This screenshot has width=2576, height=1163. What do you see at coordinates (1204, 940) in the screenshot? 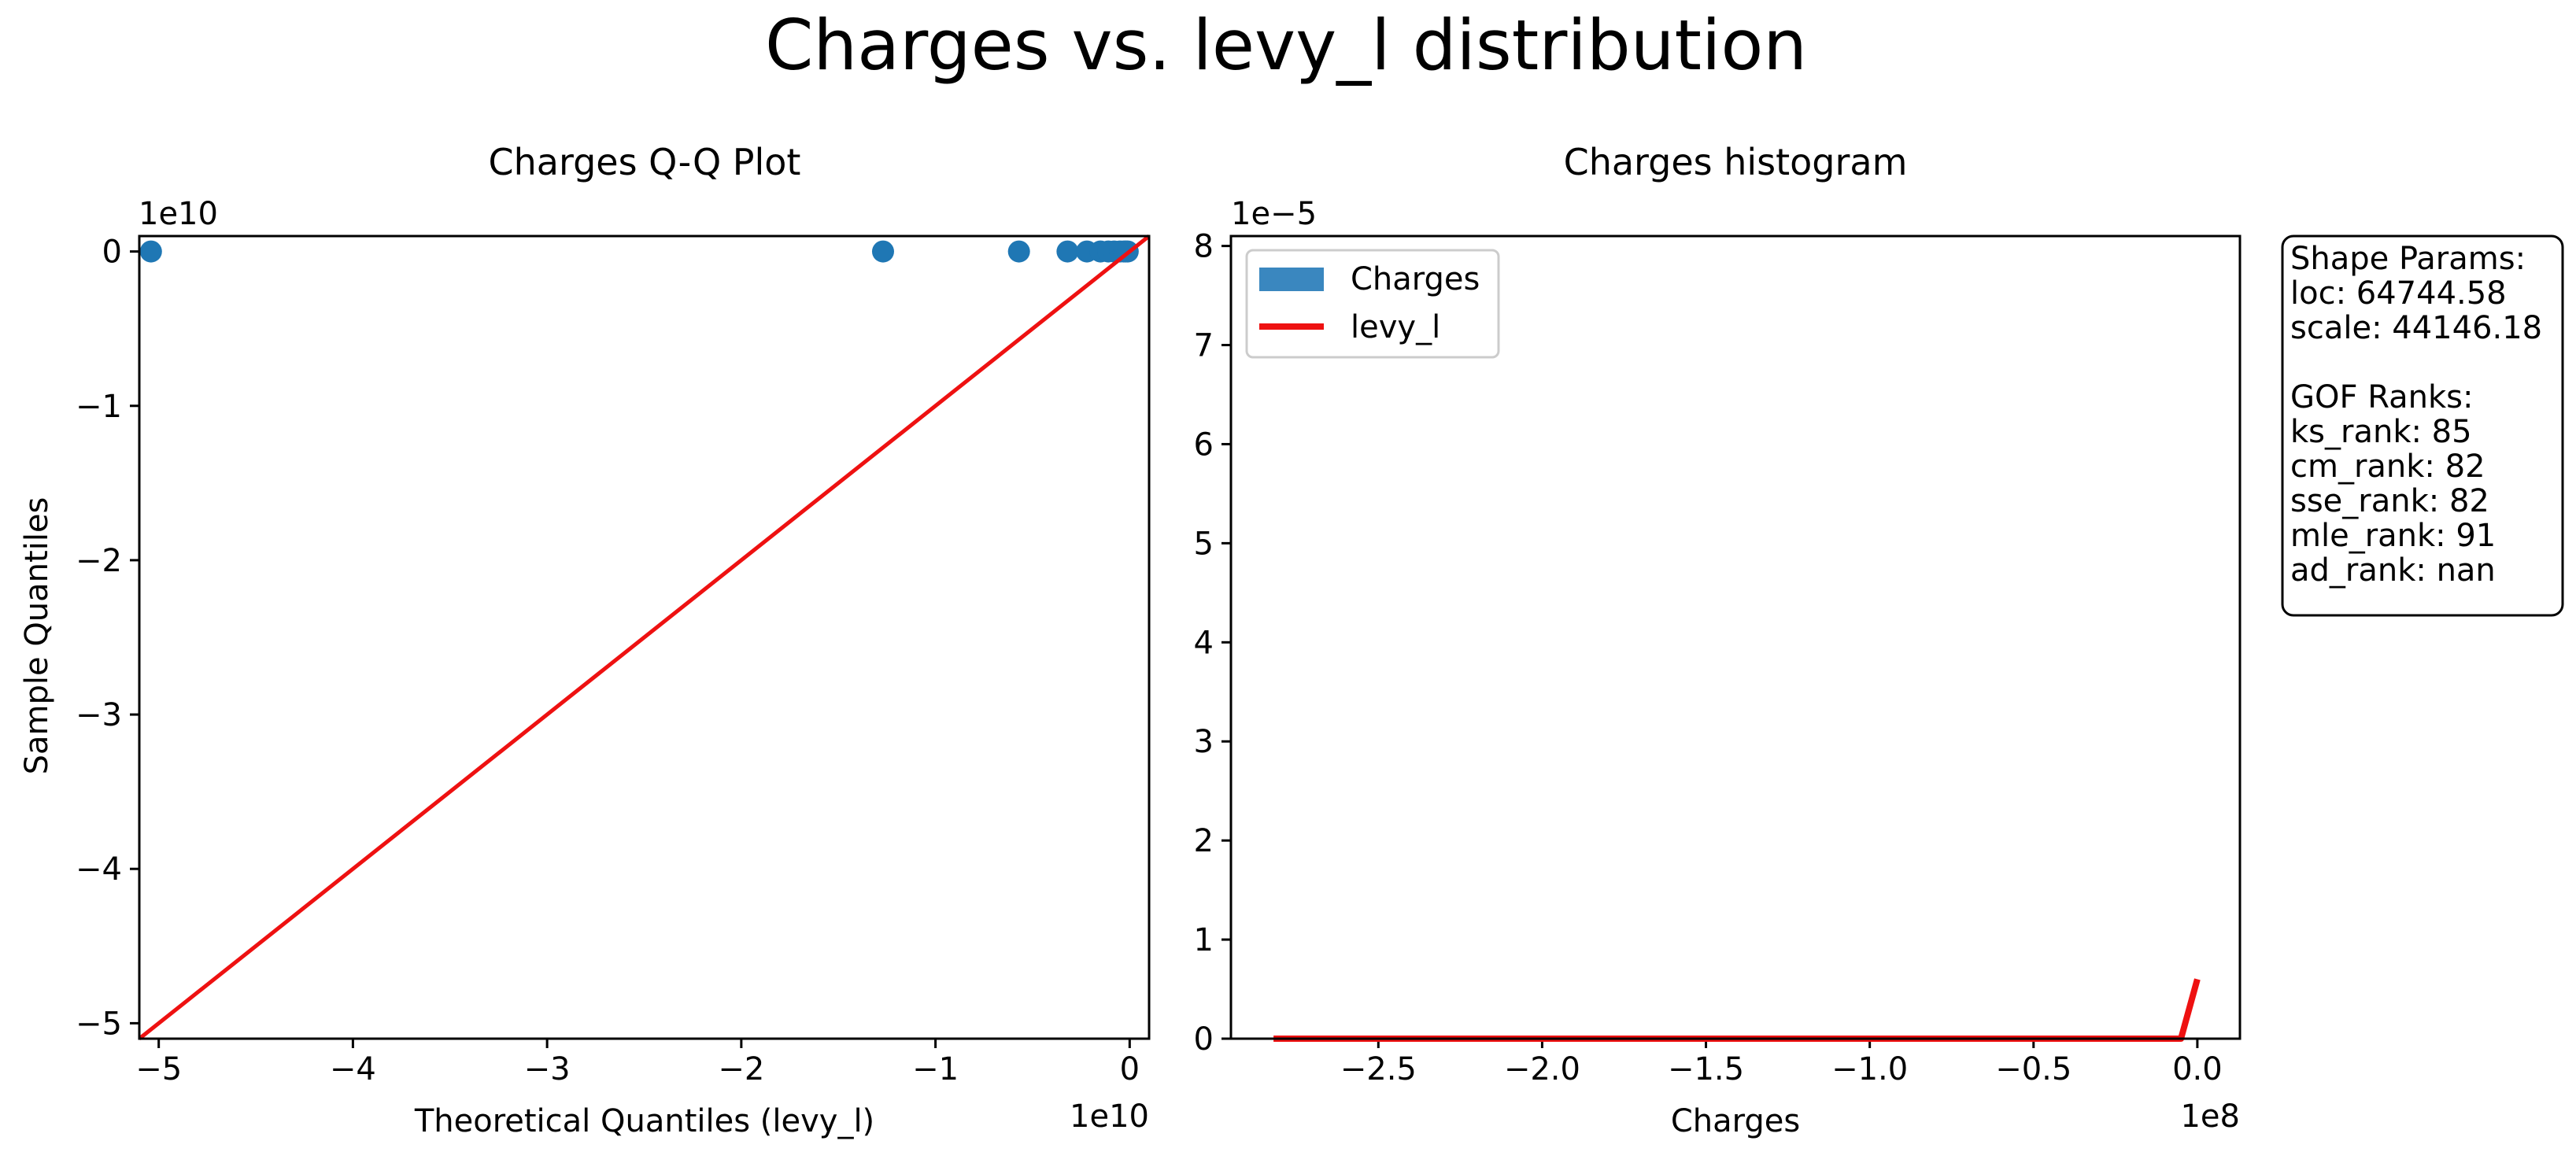
I see `histogram-y-tick-label: 1` at bounding box center [1204, 940].